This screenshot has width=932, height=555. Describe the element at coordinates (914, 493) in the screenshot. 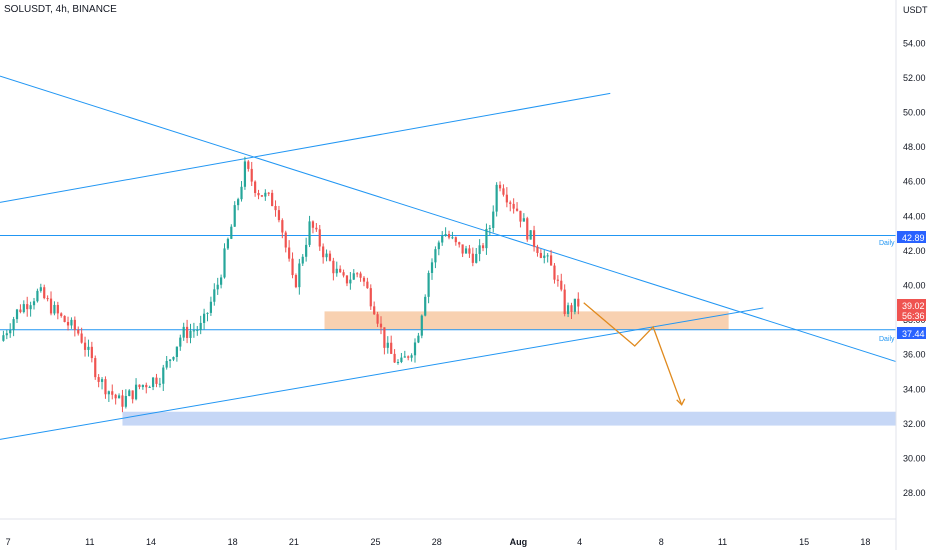

I see `price-tick-label: 28.00` at that location.